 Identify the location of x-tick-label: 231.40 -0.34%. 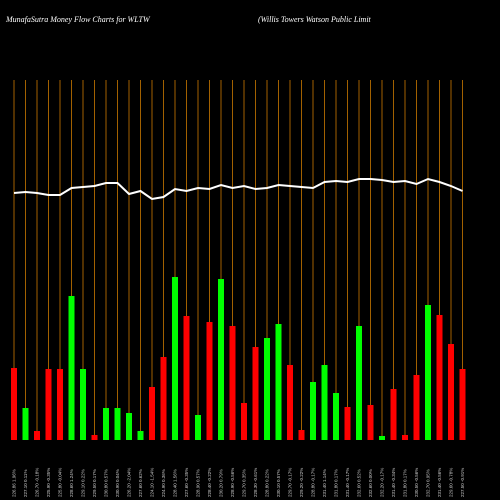
(393, 482).